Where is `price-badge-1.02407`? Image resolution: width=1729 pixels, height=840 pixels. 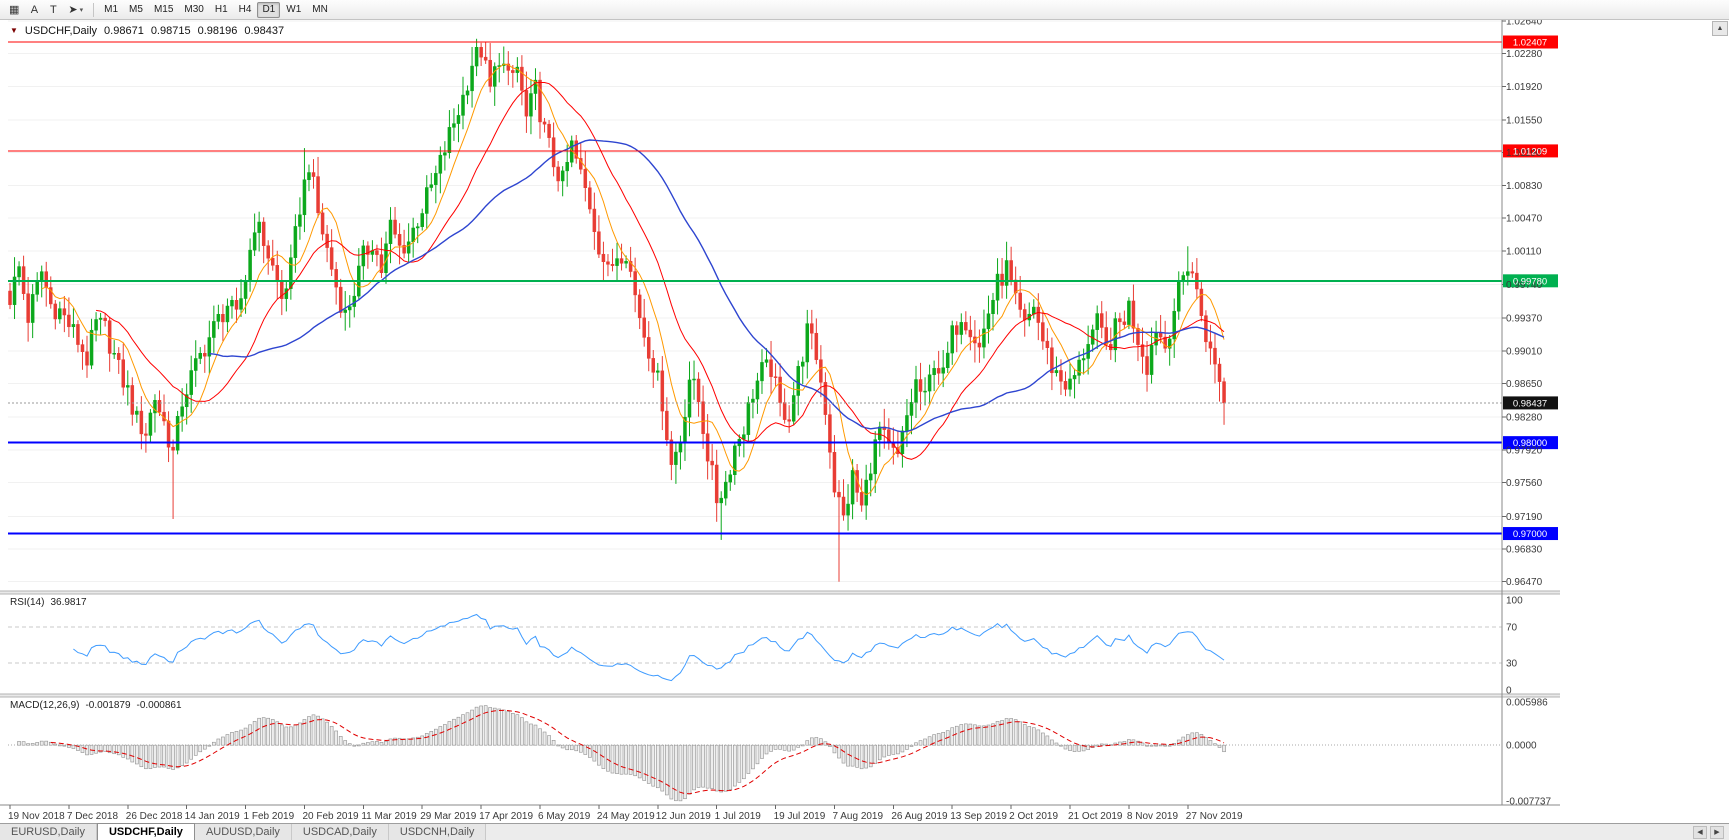
price-badge-1.02407 is located at coordinates (1530, 42).